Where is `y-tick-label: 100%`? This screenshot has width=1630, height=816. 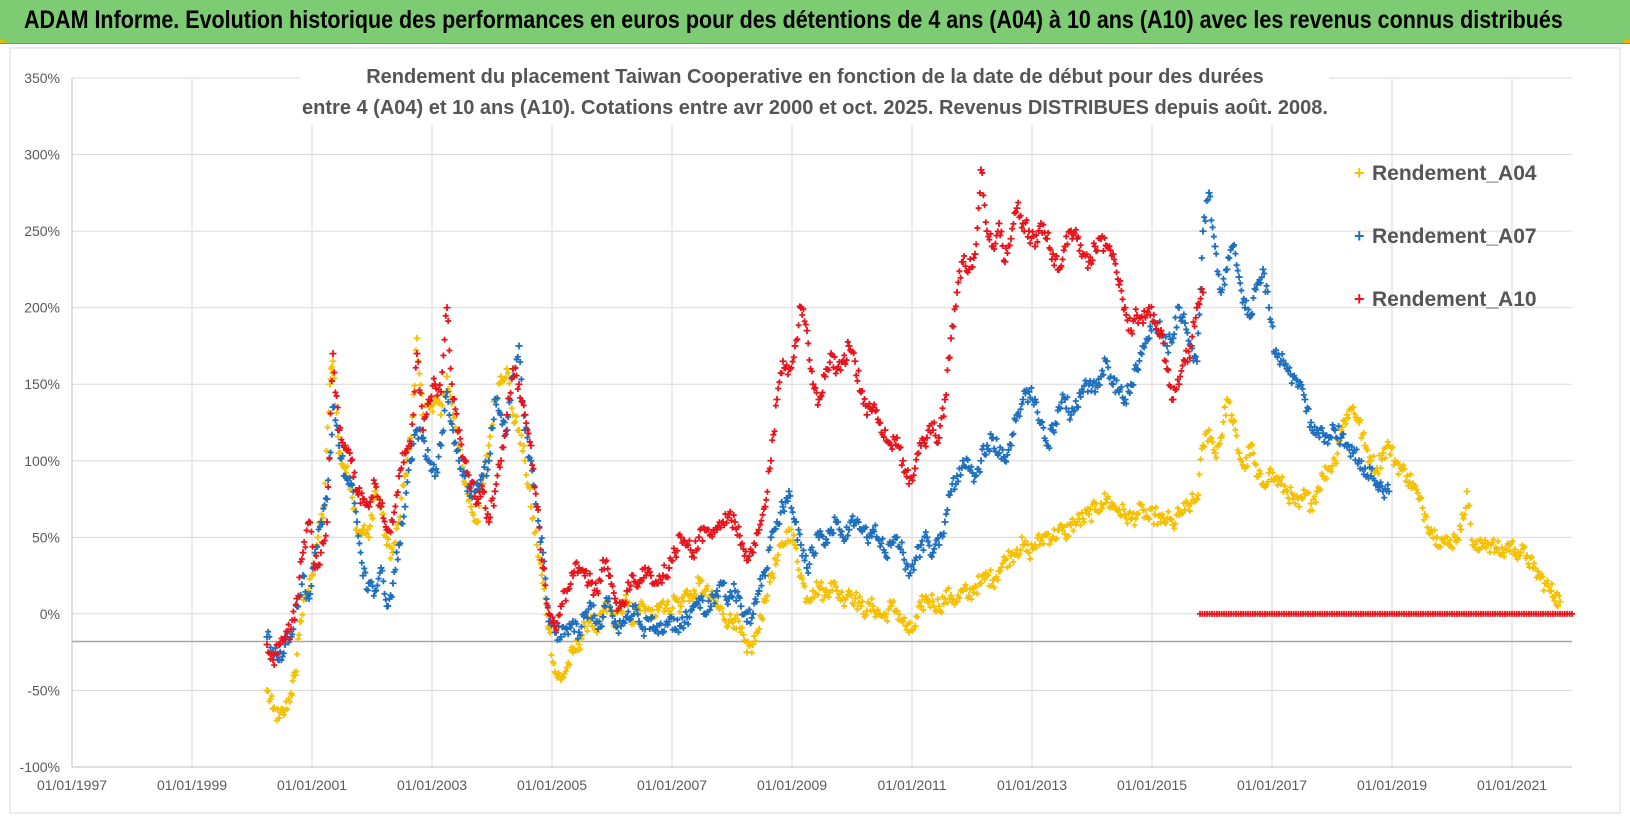 y-tick-label: 100% is located at coordinates (42, 461).